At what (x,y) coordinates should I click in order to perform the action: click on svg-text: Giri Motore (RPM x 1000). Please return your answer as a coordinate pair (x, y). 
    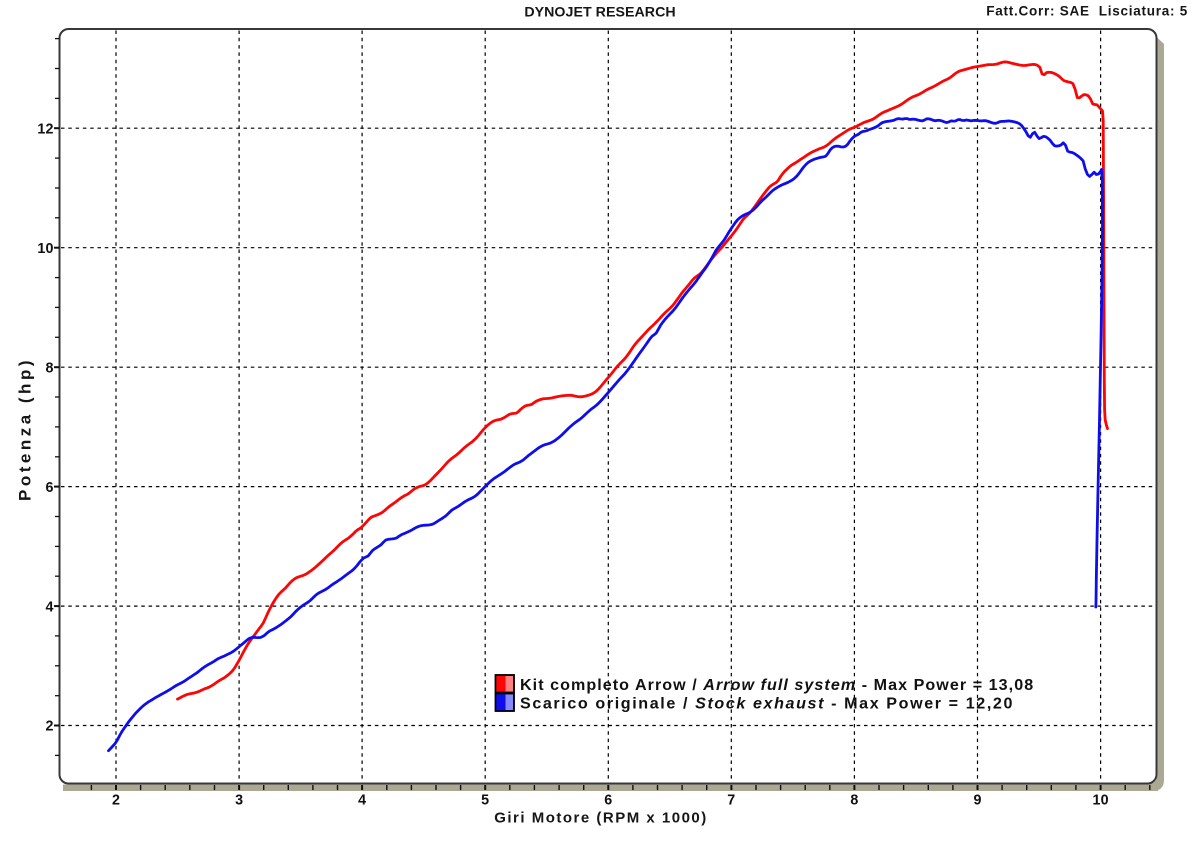
    Looking at the image, I should click on (601, 818).